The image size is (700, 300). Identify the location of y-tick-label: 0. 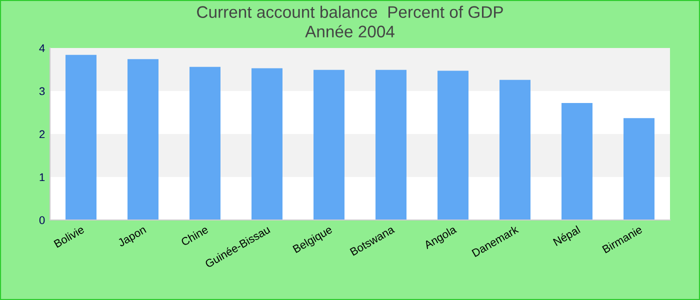
(42, 220).